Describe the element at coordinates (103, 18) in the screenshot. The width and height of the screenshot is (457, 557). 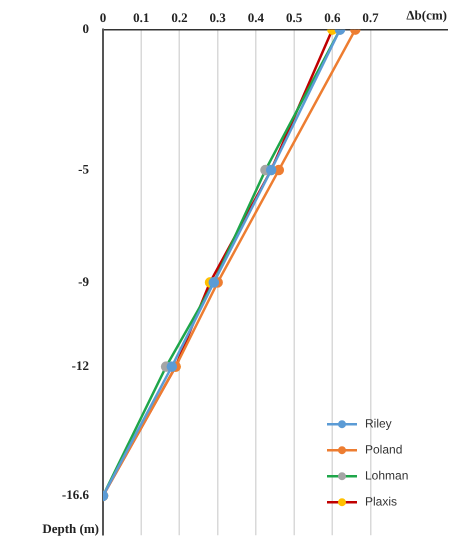
I see `x-tick-label: 0` at that location.